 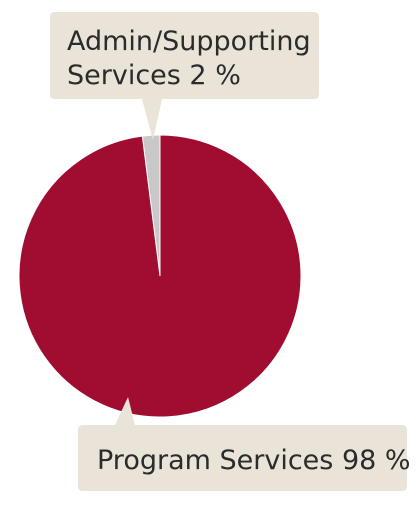 What do you see at coordinates (154, 75) in the screenshot?
I see `callout-admin-label-line2: Services 2 %` at bounding box center [154, 75].